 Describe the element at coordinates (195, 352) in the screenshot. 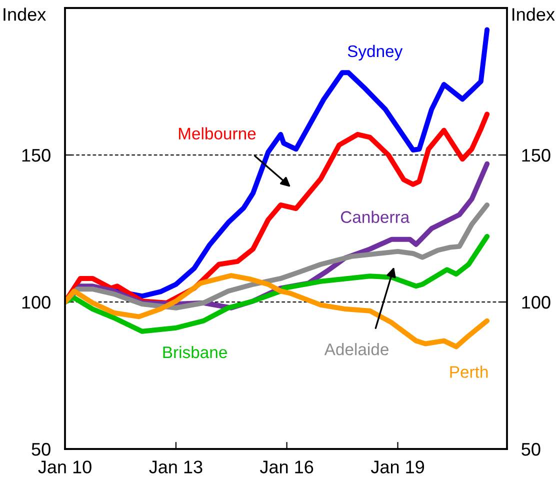

I see `series-label: Brisbane` at that location.